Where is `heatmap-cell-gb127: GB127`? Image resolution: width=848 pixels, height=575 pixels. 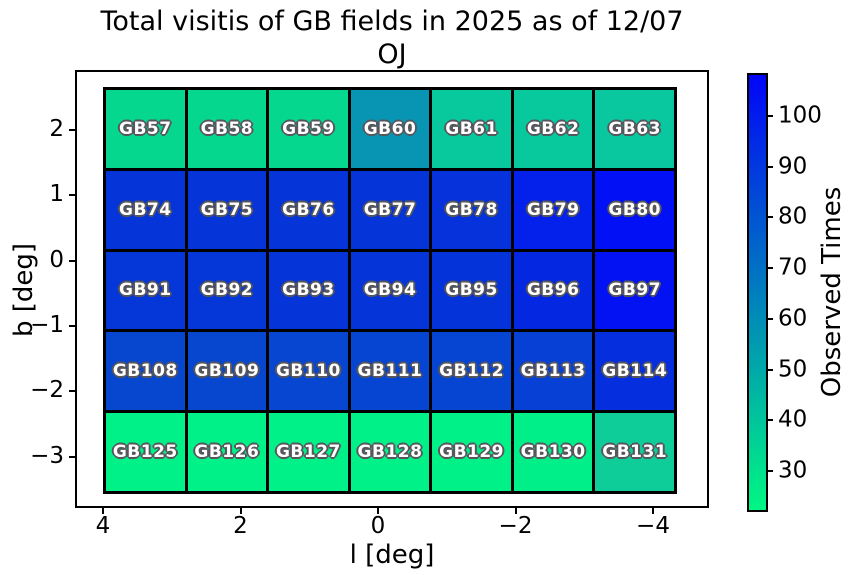 heatmap-cell-gb127: GB127 is located at coordinates (308, 452).